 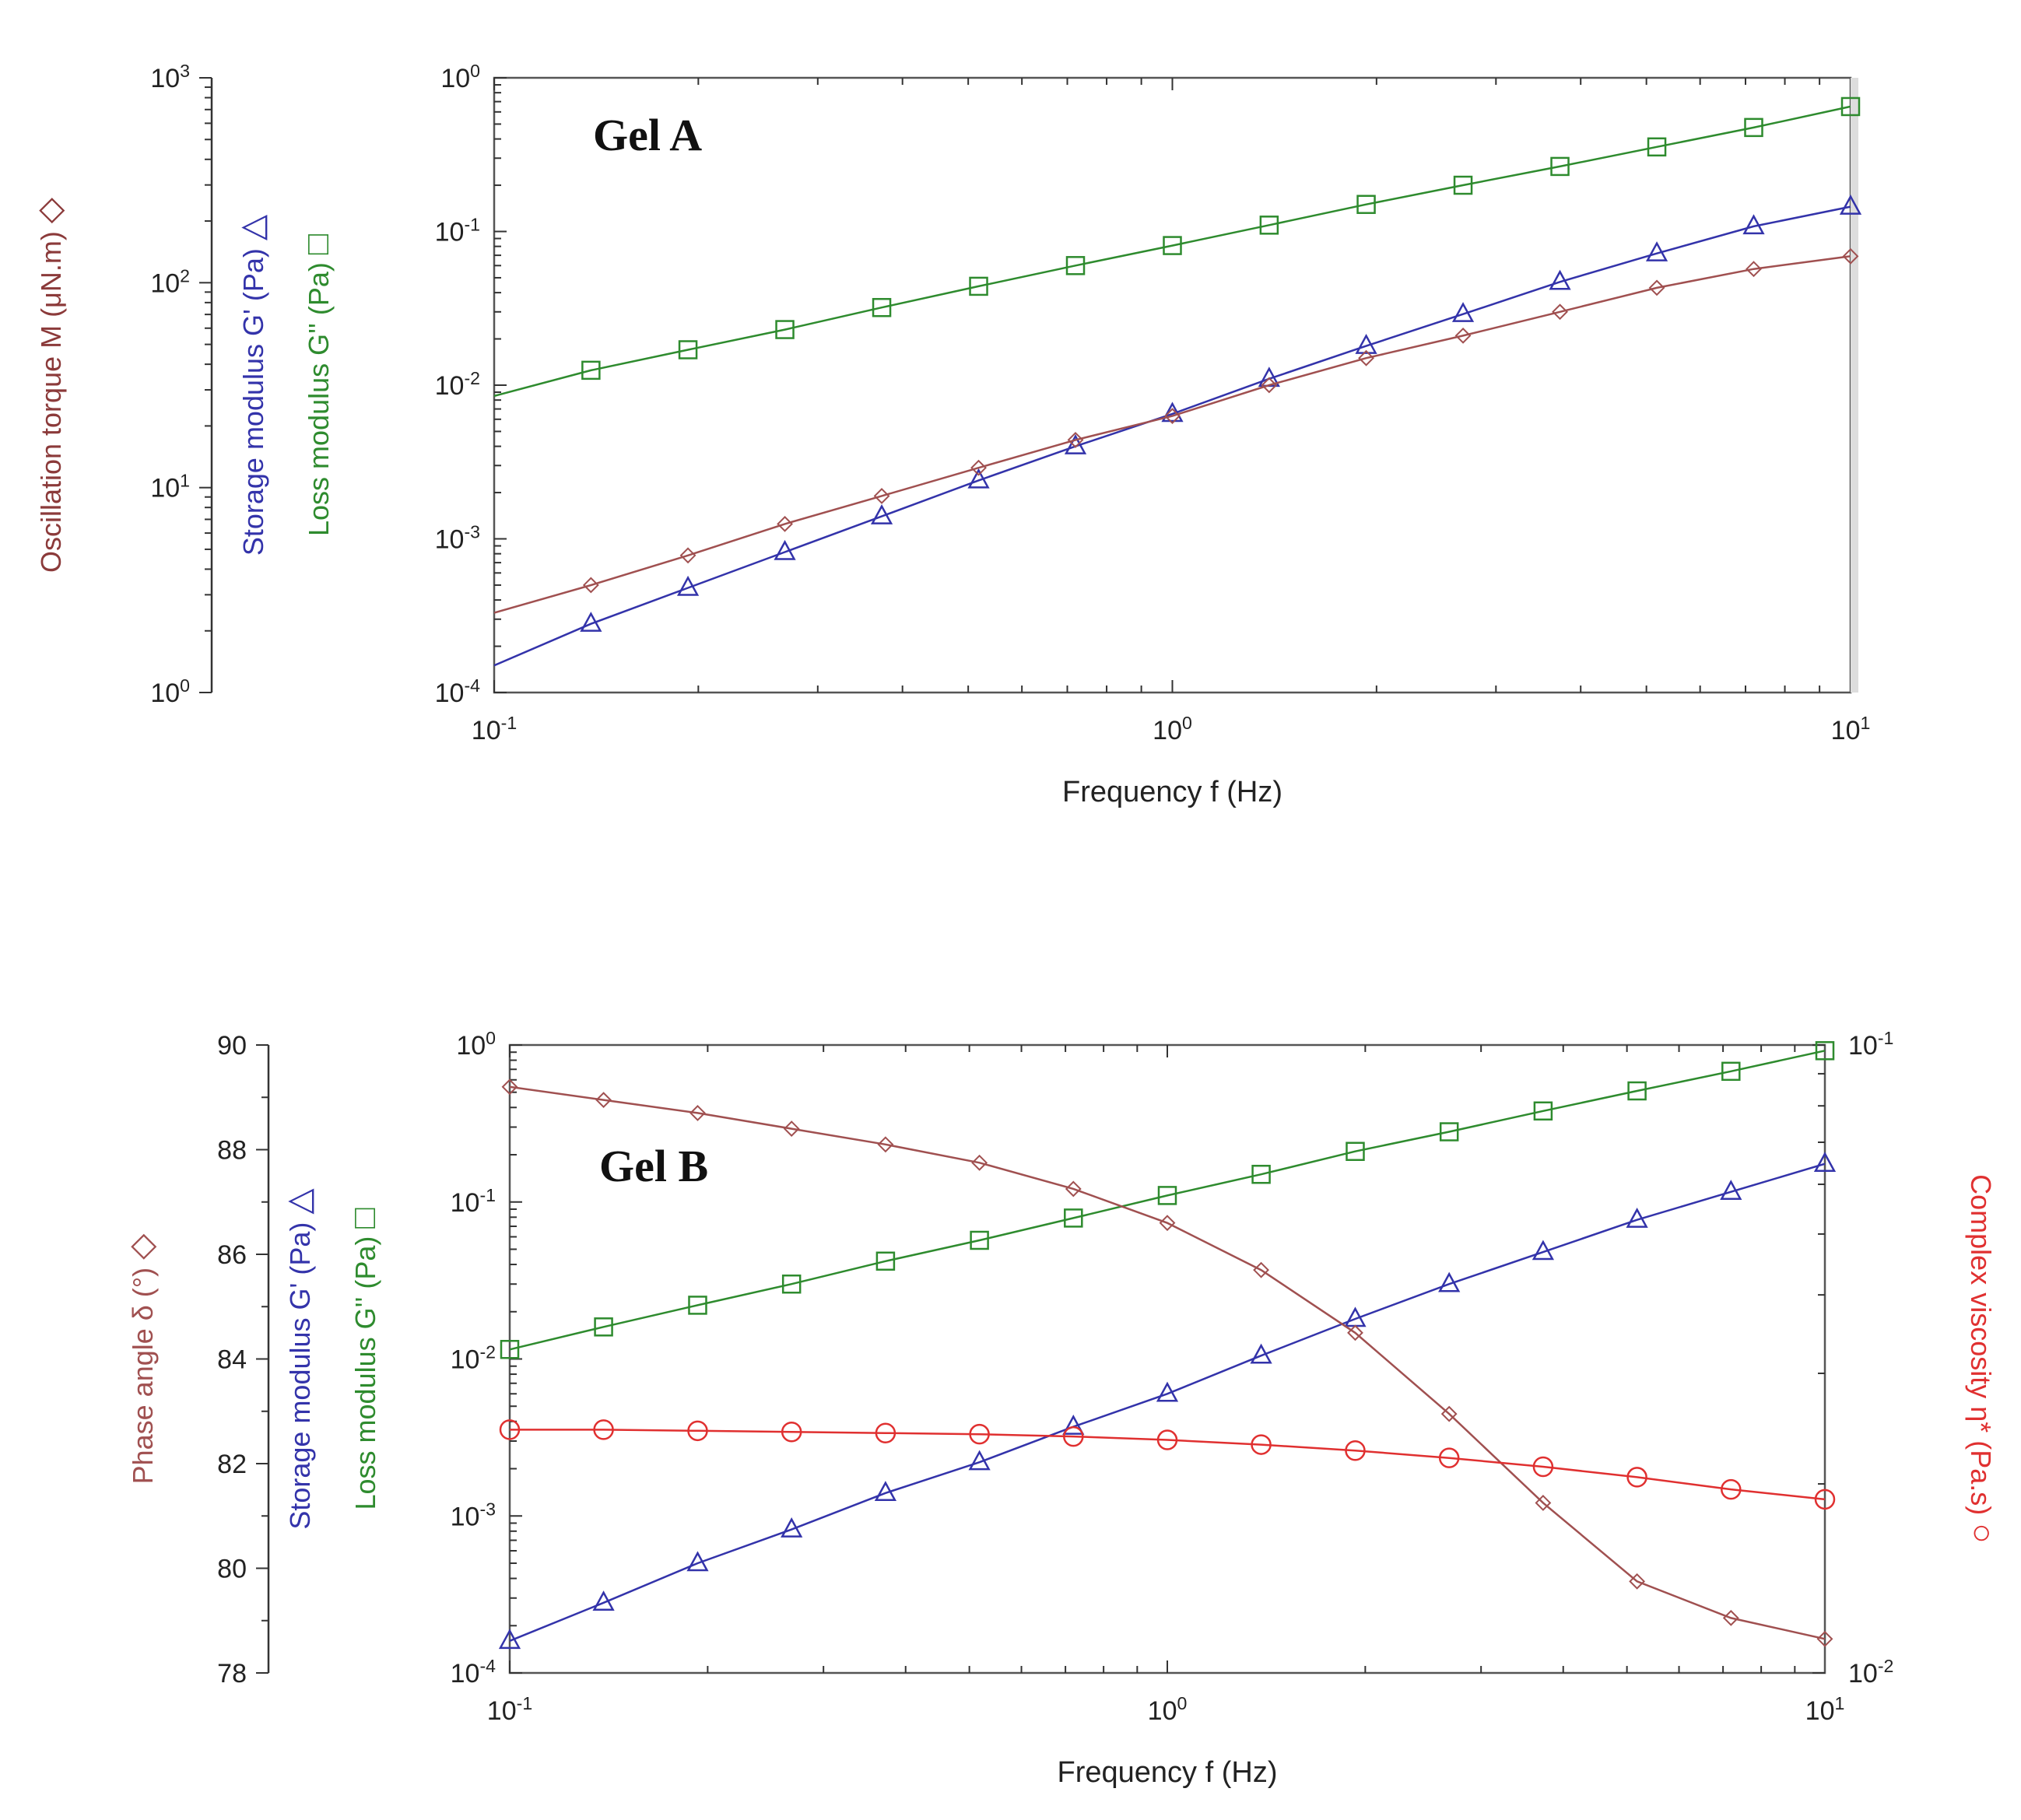 I want to click on plot-frame-shadow, so click(x=1854, y=386).